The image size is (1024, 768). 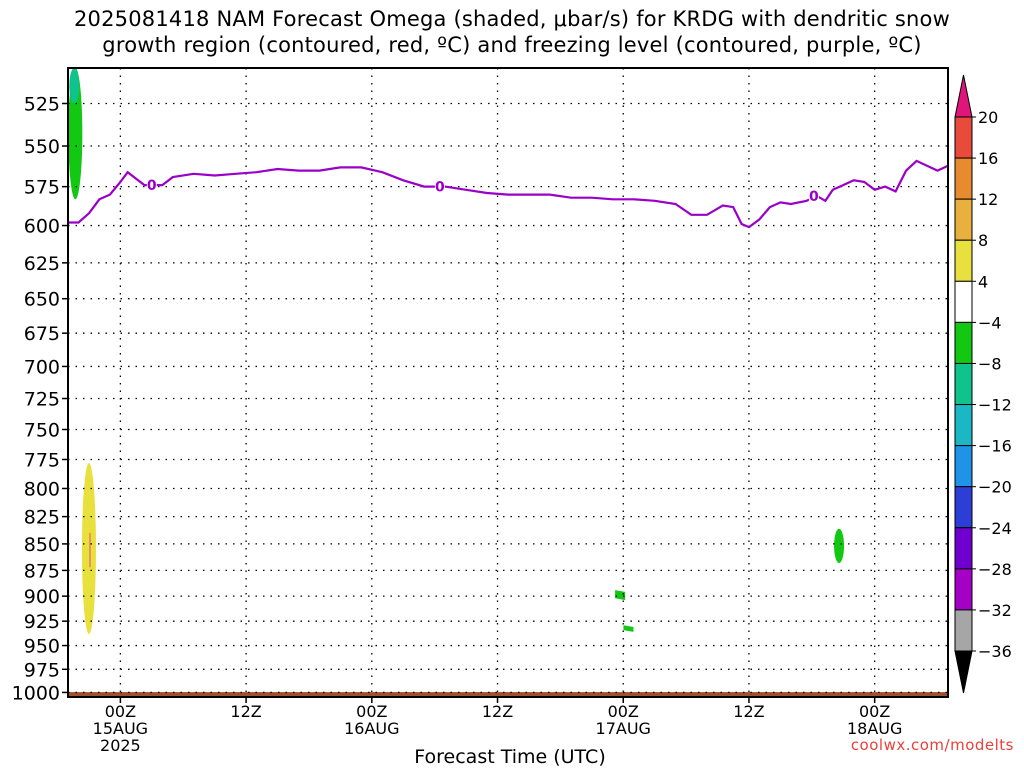 I want to click on x-tick-label-6: 00Z, so click(x=874, y=711).